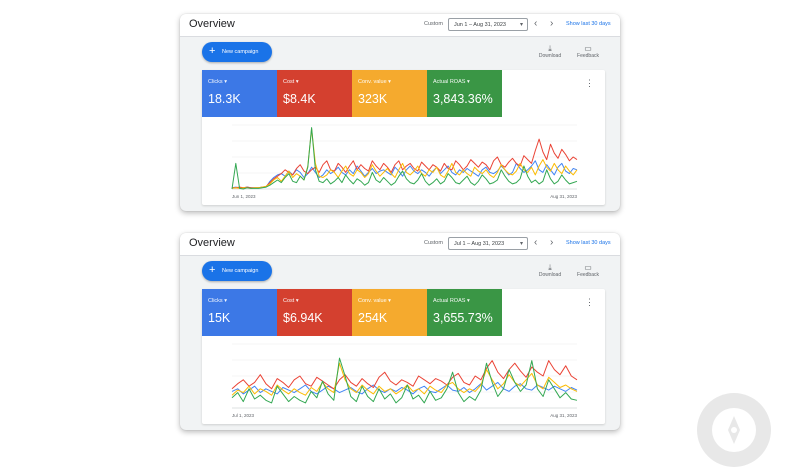 This screenshot has height=470, width=800. Describe the element at coordinates (734, 430) in the screenshot. I see `keepers-watermark-logo` at that location.